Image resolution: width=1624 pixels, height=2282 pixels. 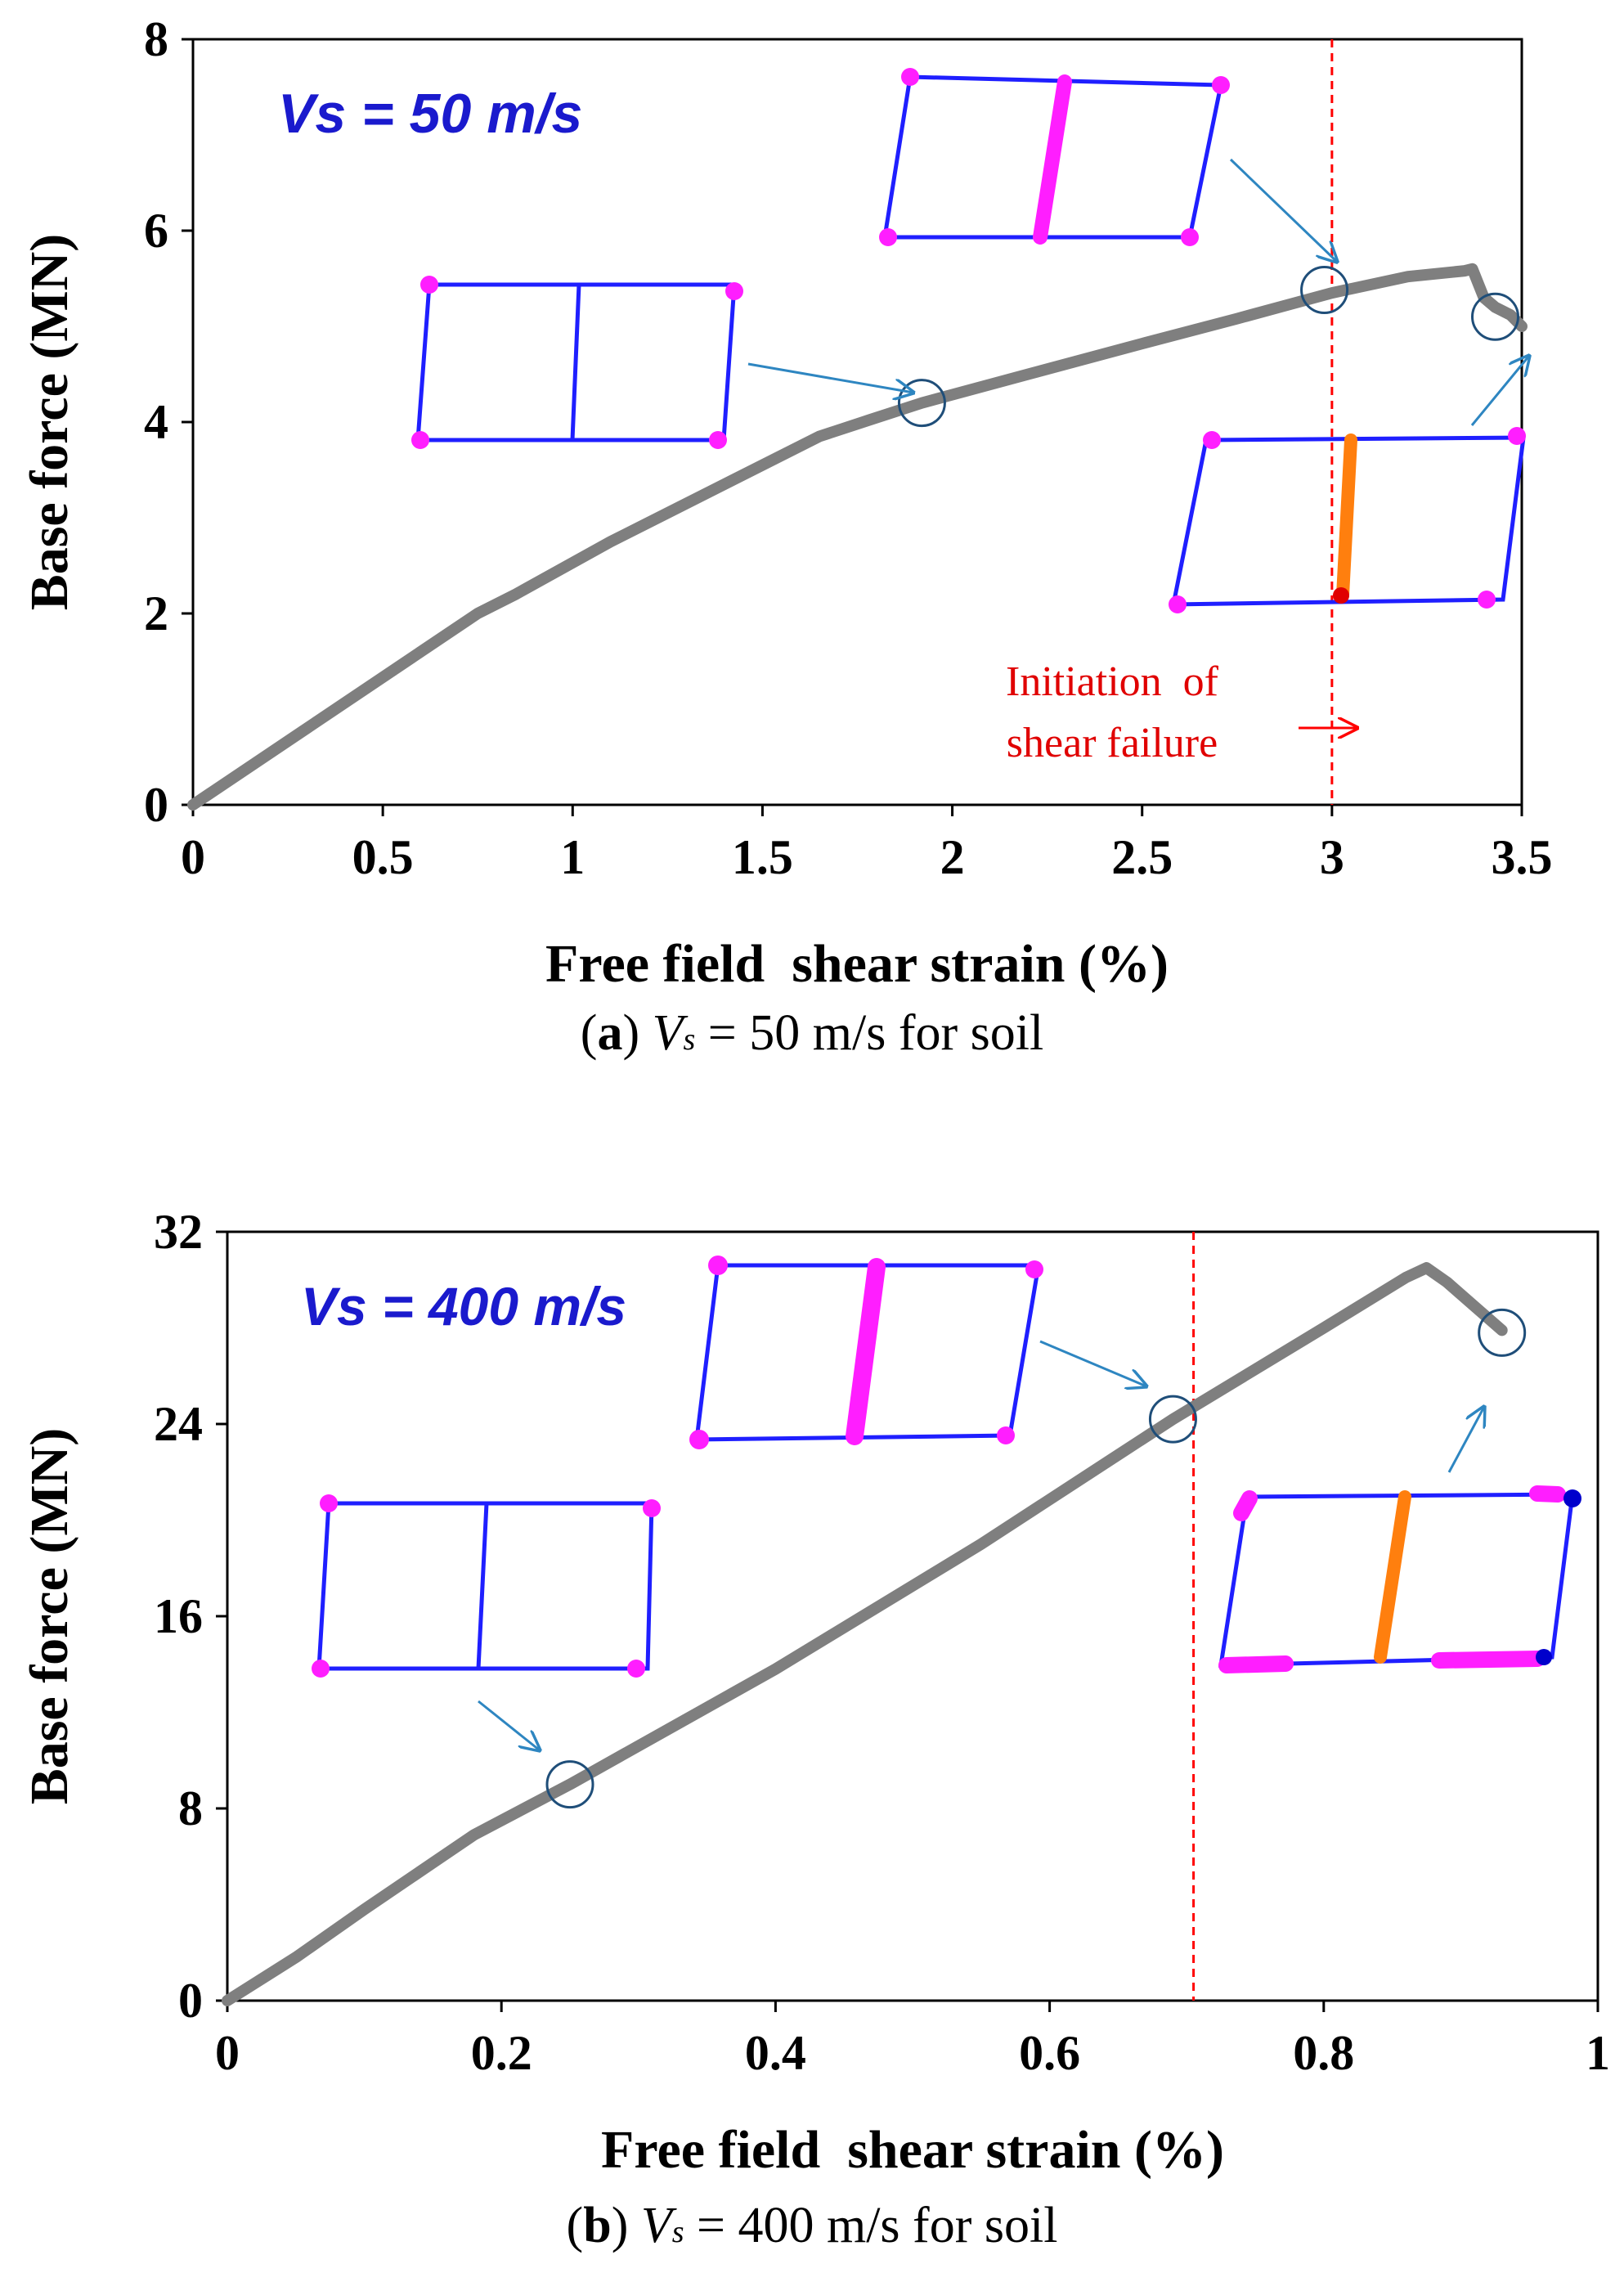 What do you see at coordinates (156, 613) in the screenshot?
I see `y-tick-label: 2` at bounding box center [156, 613].